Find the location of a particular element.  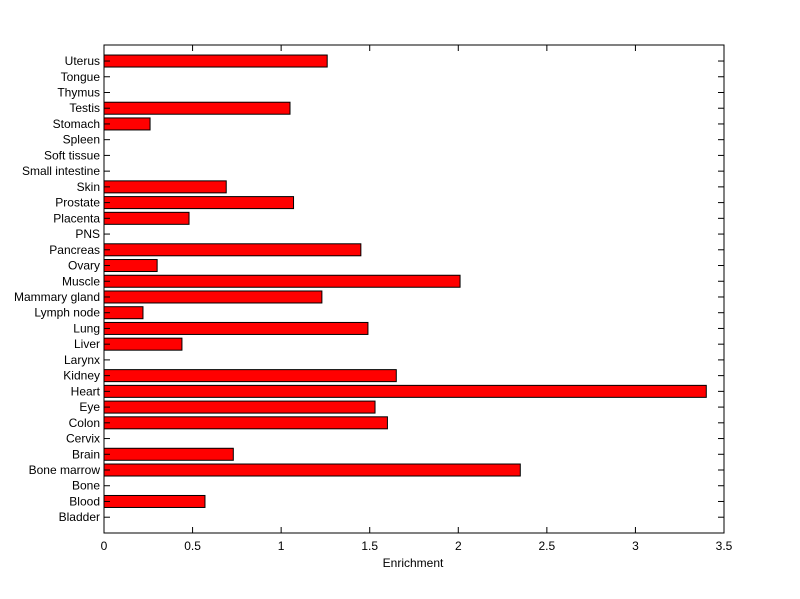

category-label-testis: Testis is located at coordinates (84, 108).